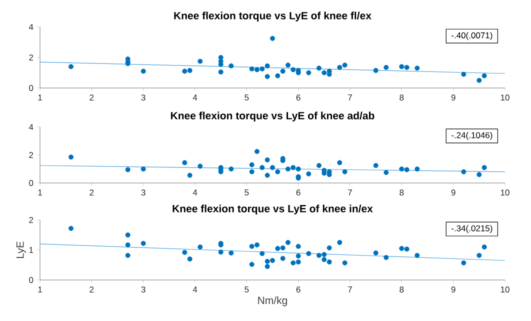 The width and height of the screenshot is (531, 321). Describe the element at coordinates (272, 117) in the screenshot. I see `chart-title: Knee flexion torque vs LyE of knee ad/ab` at that location.